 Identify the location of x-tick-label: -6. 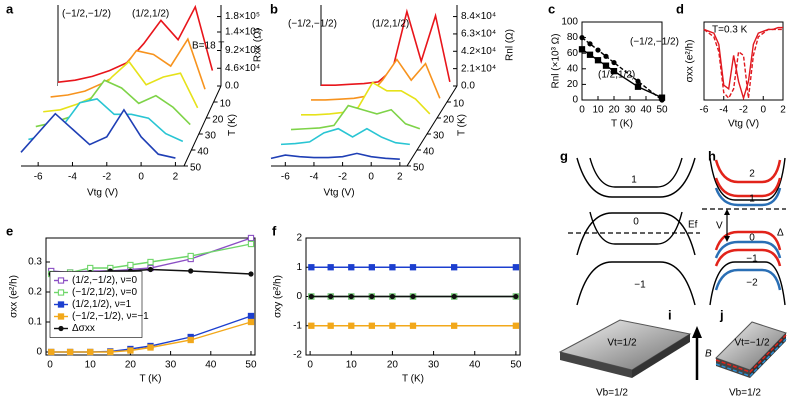
(38, 177).